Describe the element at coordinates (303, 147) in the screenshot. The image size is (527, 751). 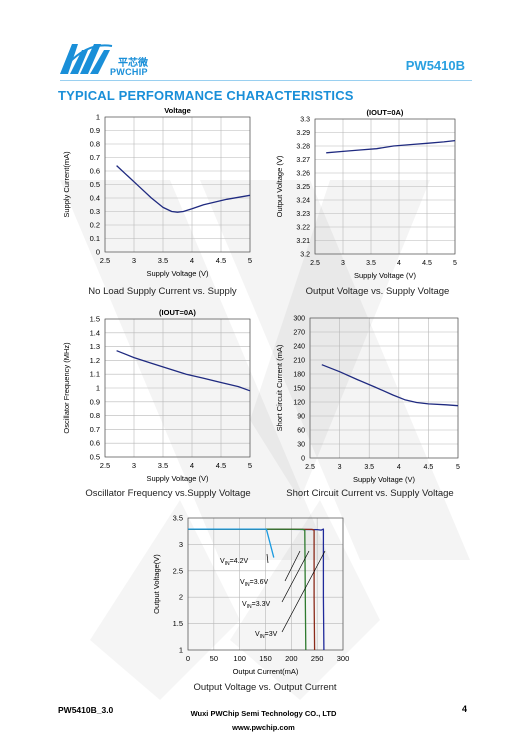
I see `y-tick-label: 3.28` at that location.